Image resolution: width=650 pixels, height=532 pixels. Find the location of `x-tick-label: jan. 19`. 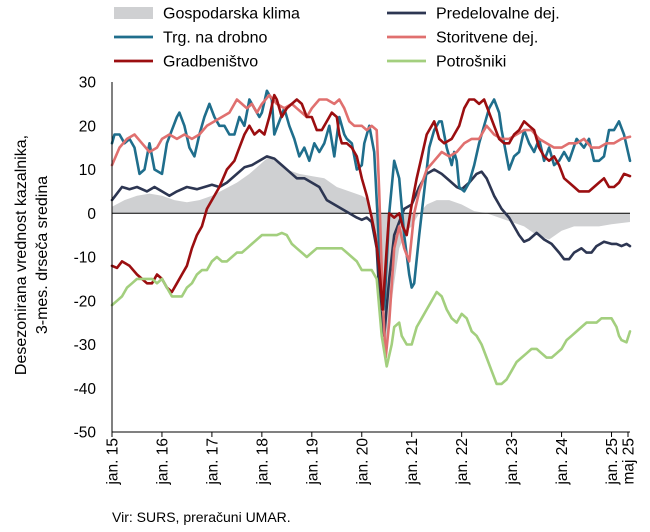

x-tick-label: jan. 19 is located at coordinates (312, 462).